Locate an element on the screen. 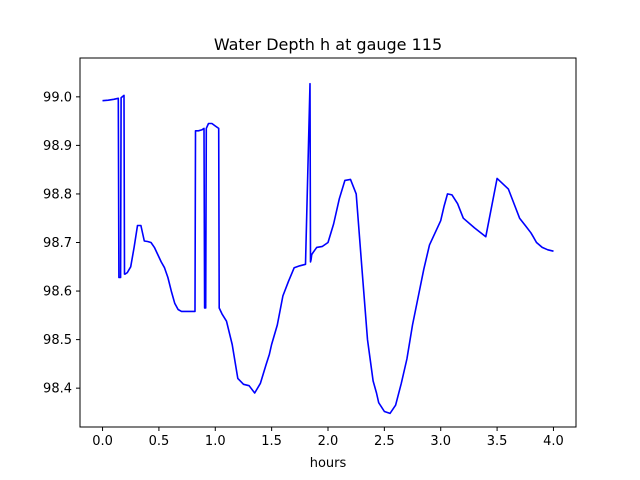 This screenshot has width=640, height=480. y-tick-label: 99.0 is located at coordinates (57, 97).